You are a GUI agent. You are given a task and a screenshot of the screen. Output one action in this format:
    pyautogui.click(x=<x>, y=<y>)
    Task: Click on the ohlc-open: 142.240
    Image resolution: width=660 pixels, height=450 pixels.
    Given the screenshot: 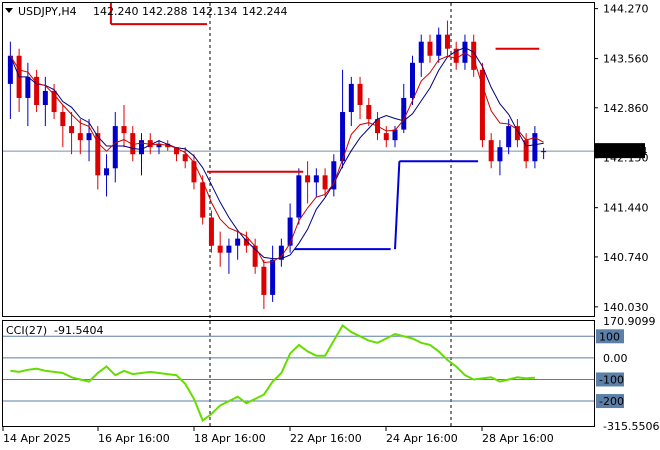 What is the action you would take?
    pyautogui.click(x=116, y=11)
    